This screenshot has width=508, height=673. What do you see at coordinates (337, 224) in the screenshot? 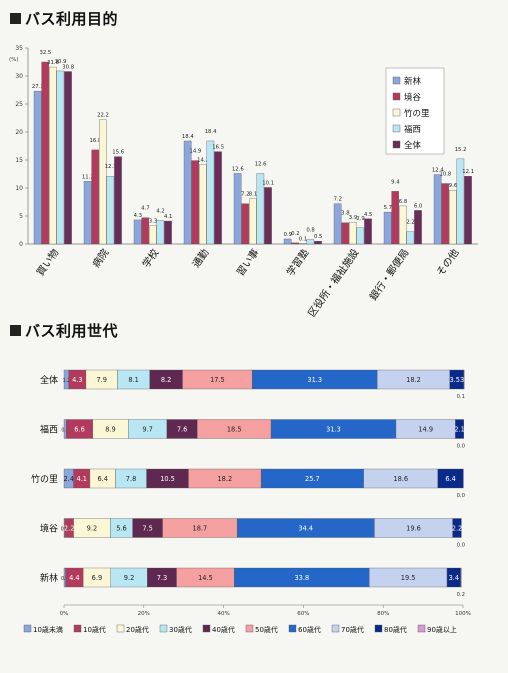
I see `bar-新林-区役所・福祉施設` at bounding box center [337, 224].